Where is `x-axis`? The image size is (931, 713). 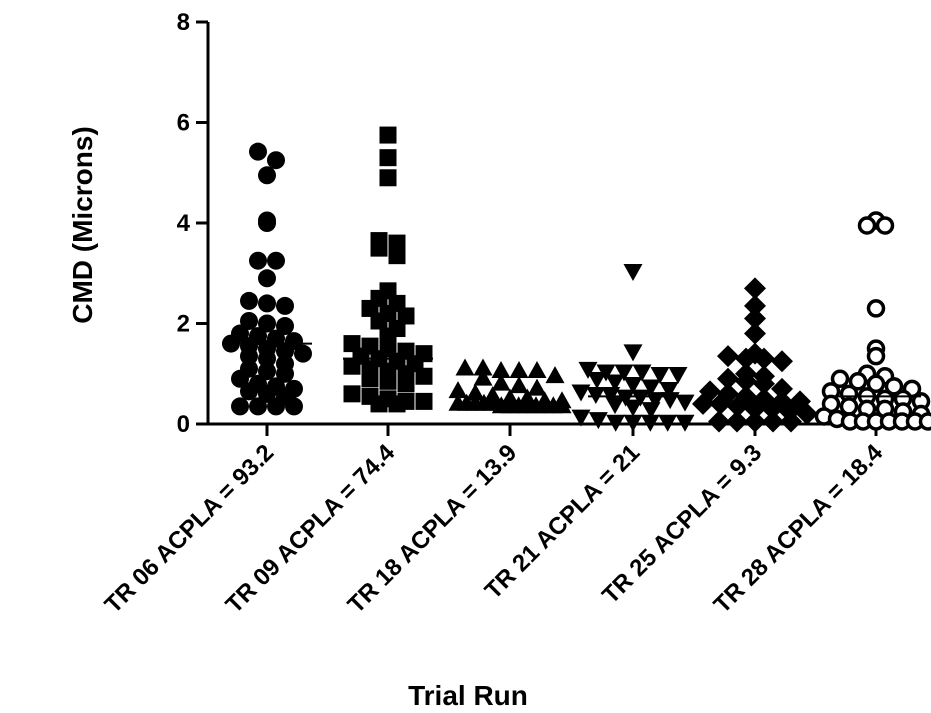
x-axis is located at coordinates (568, 429).